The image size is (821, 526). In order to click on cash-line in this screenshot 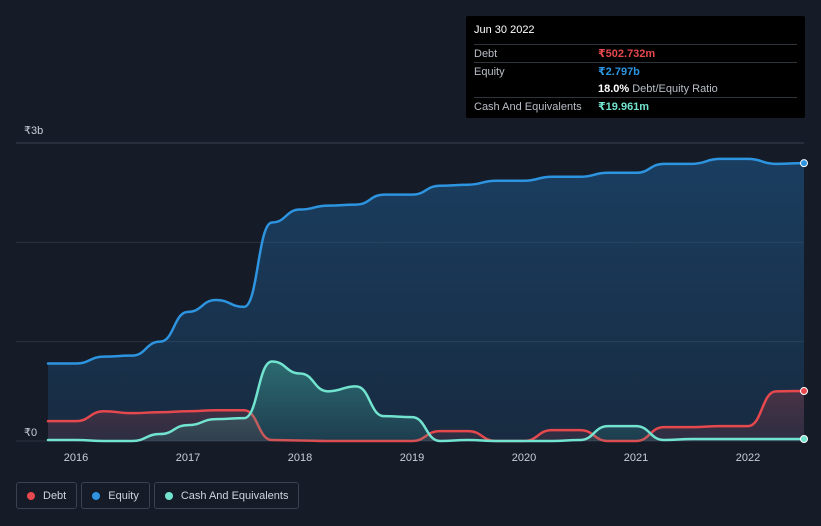, I will do `click(426, 401)`.